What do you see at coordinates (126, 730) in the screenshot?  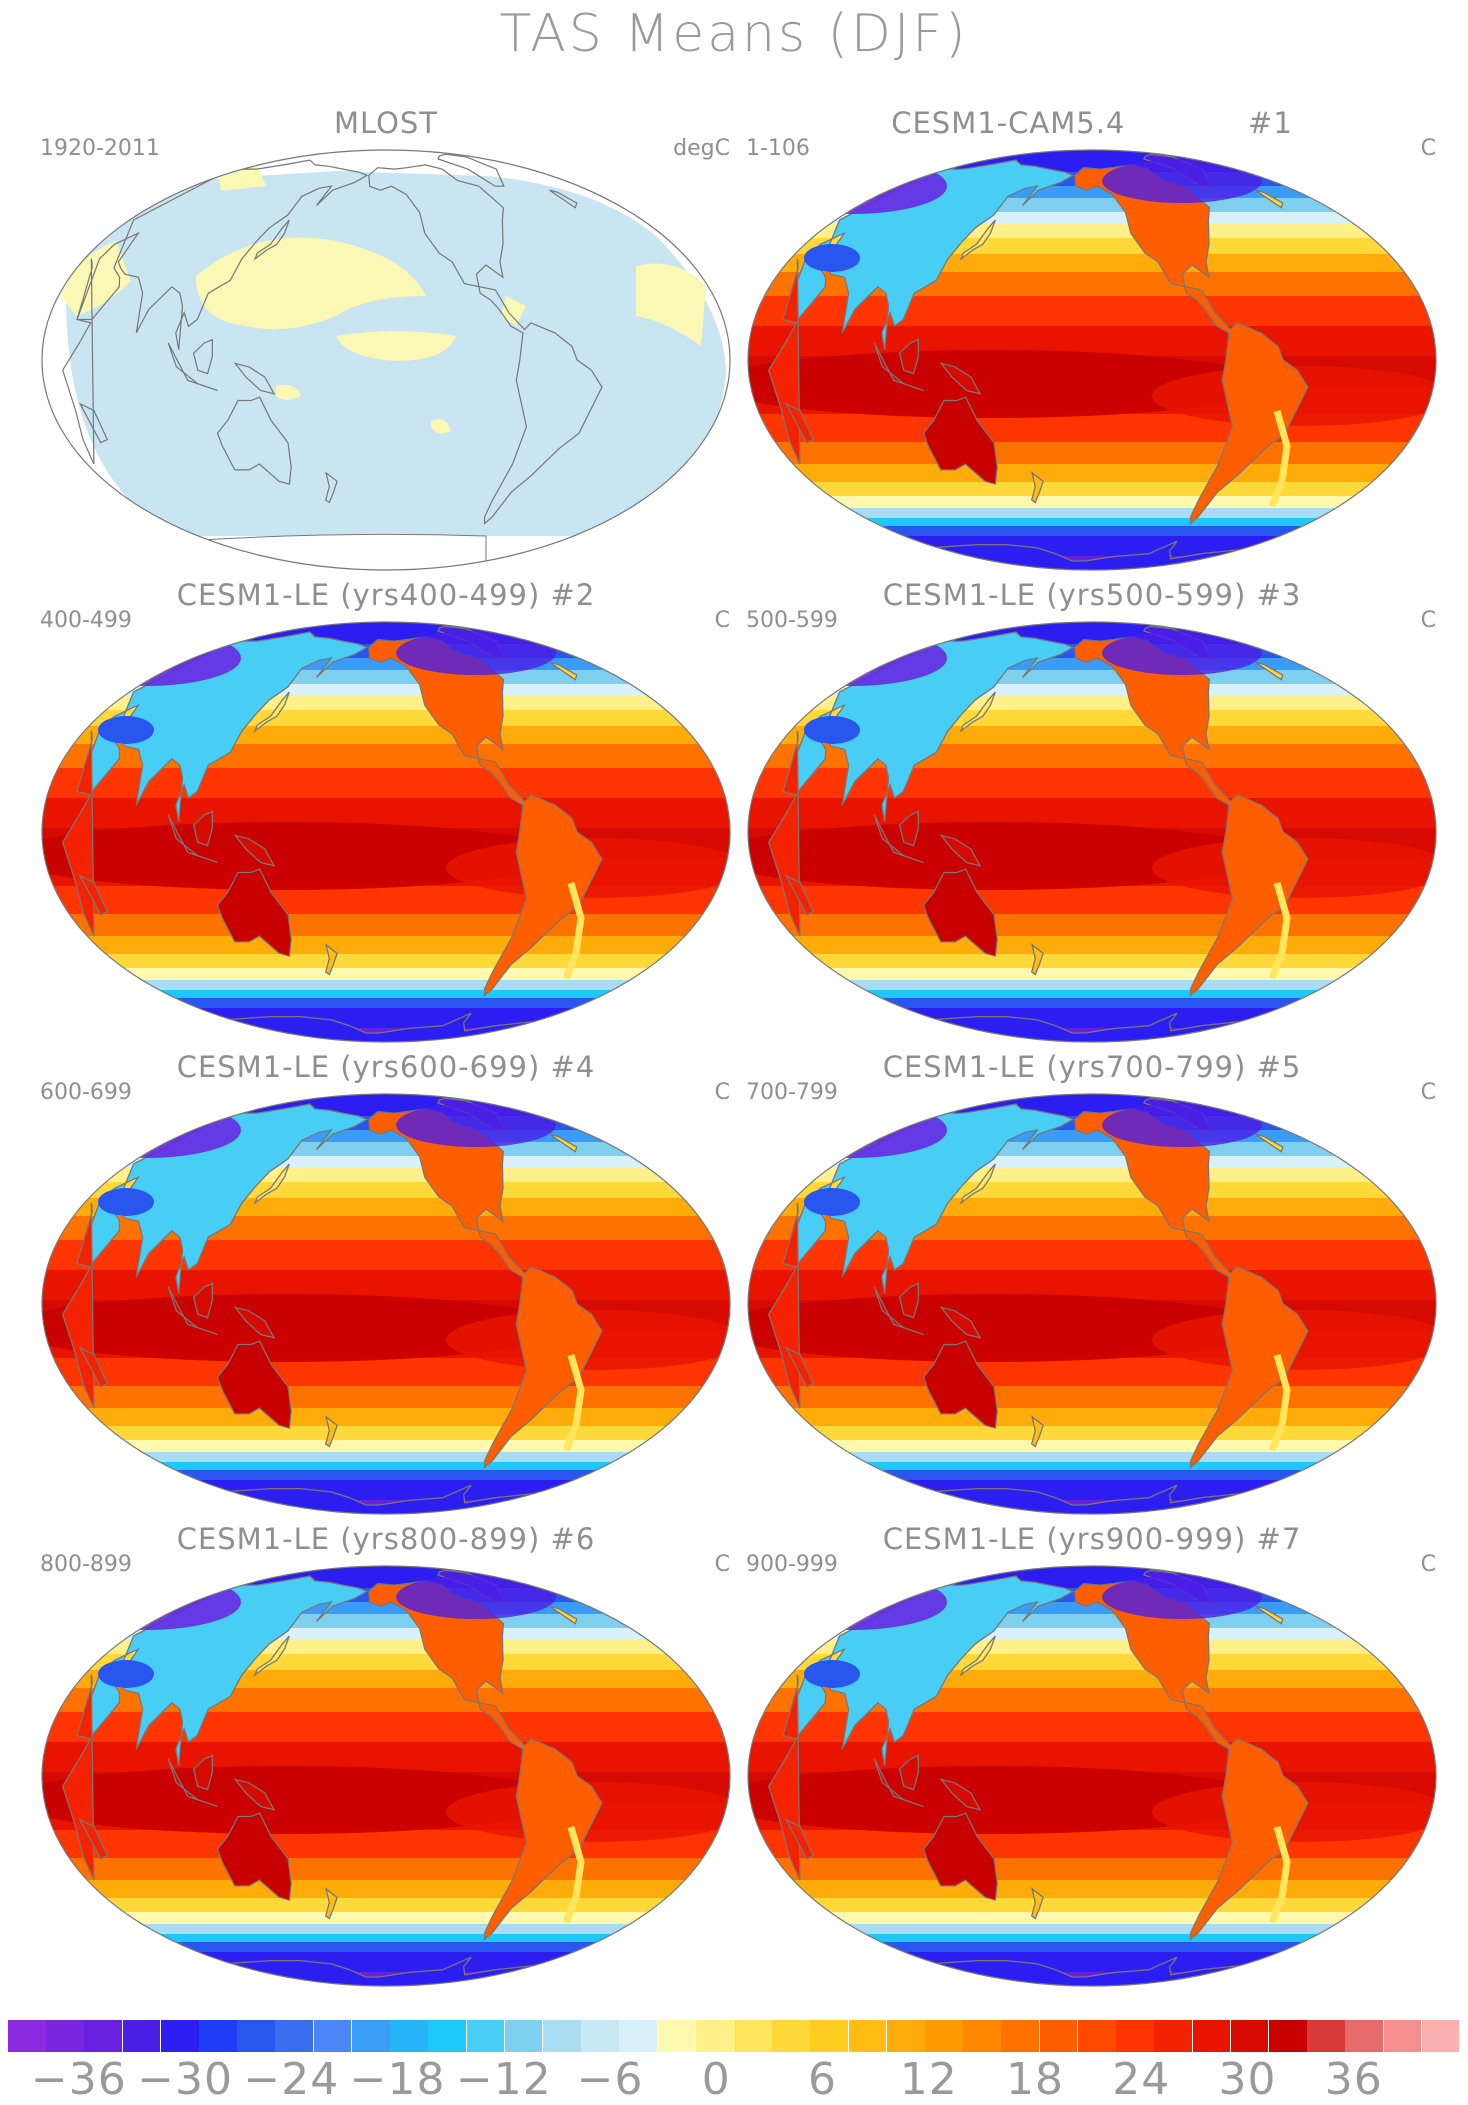 I see `tibet-cold-spot` at bounding box center [126, 730].